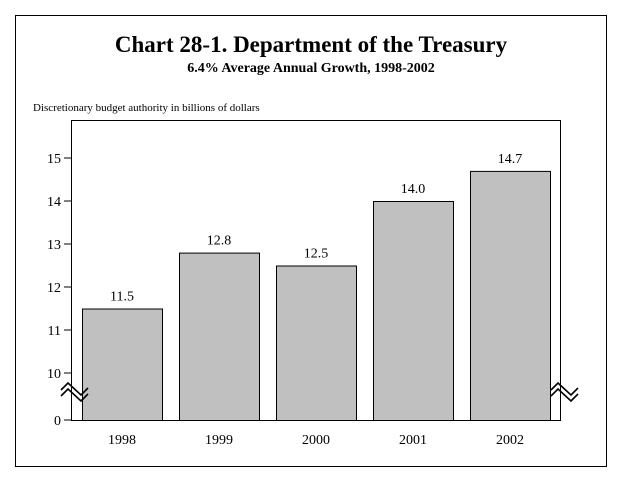 The width and height of the screenshot is (622, 480). I want to click on bar-1998, so click(122, 364).